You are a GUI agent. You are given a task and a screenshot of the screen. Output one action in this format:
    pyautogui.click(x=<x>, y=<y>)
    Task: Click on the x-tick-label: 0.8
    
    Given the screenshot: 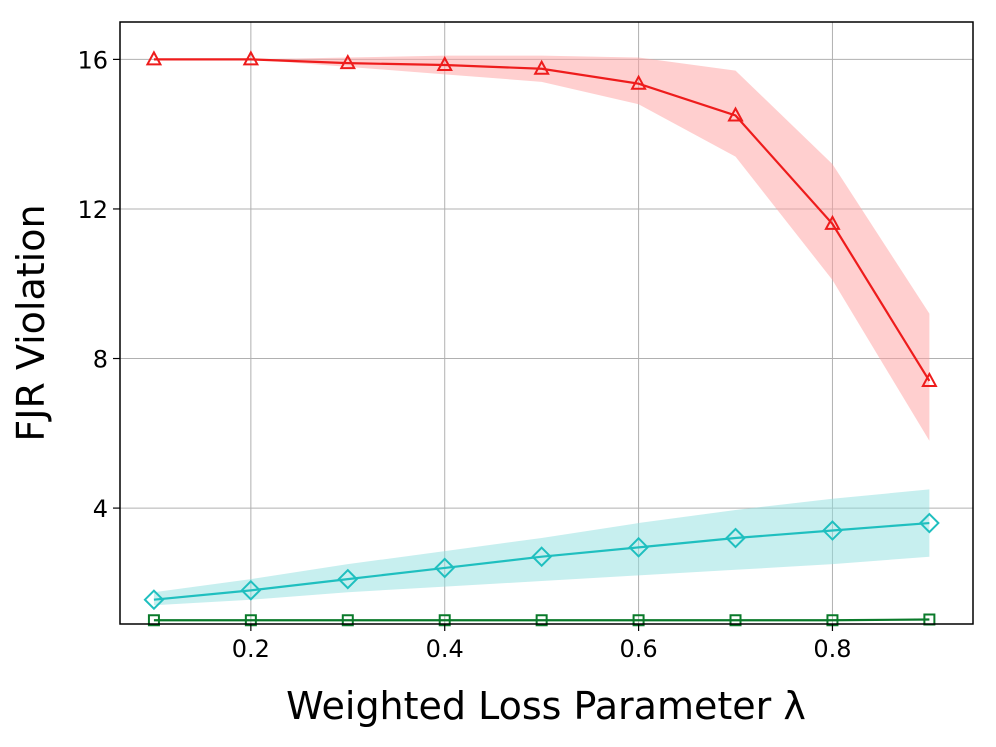 What is the action you would take?
    pyautogui.click(x=832, y=649)
    